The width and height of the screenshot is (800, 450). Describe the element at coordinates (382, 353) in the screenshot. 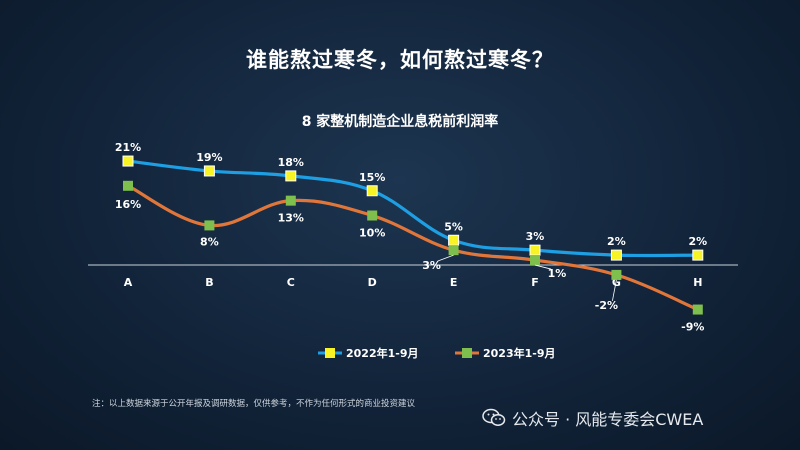

I see `legend-label-2022: 2022年1-9月` at that location.